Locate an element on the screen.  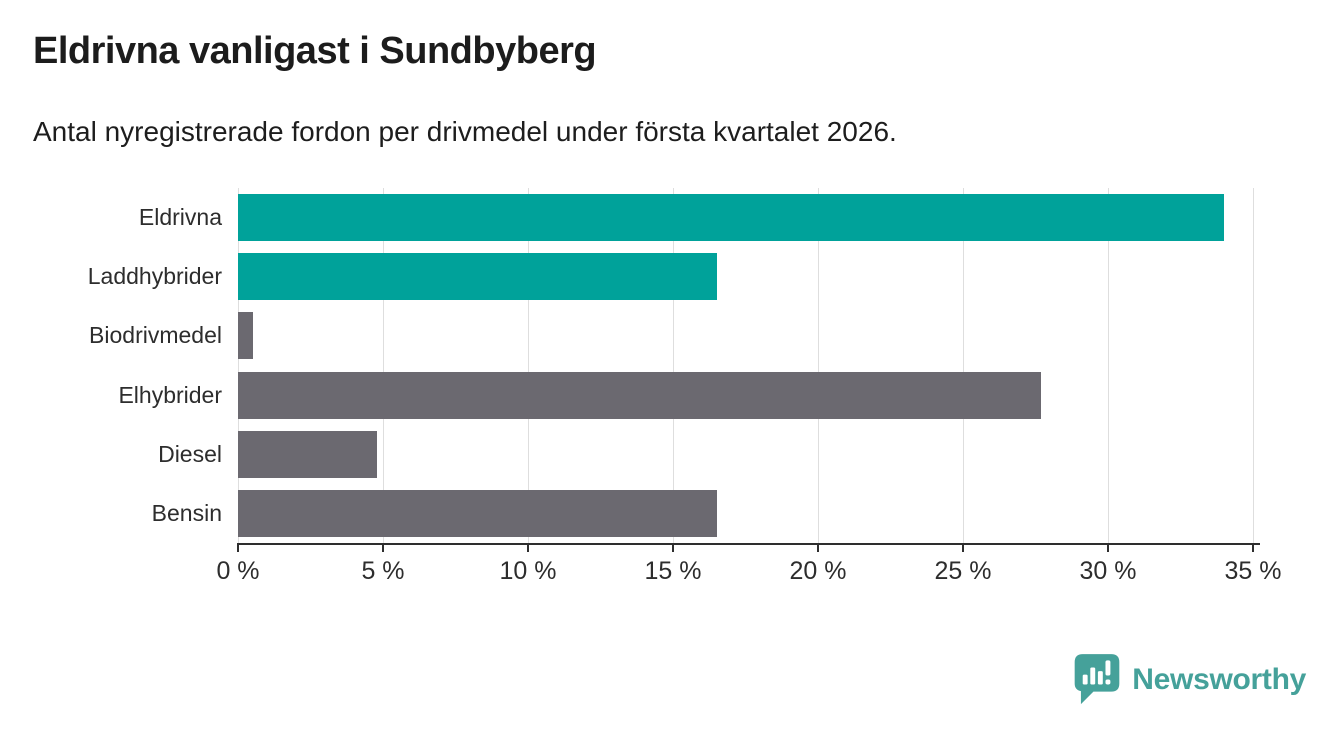
bar-elhybrider is located at coordinates (640, 395).